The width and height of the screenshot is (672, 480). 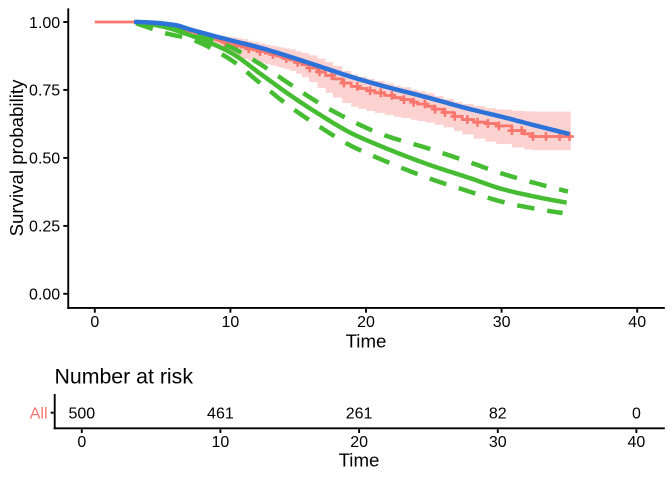 What do you see at coordinates (44, 227) in the screenshot?
I see `svg-text: 0.25` at bounding box center [44, 227].